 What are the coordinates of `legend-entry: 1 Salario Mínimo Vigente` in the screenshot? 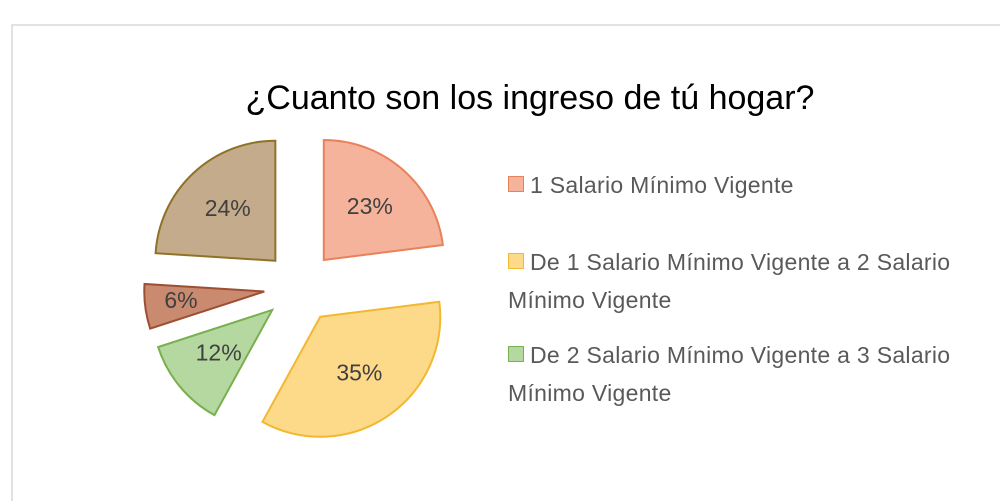 It's located at (748, 185).